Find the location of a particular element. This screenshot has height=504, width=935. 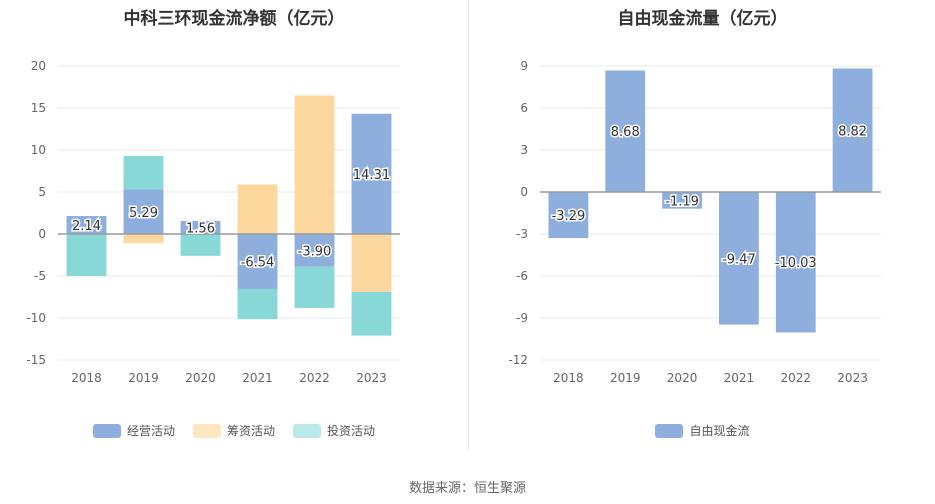

data-label: 2.14 is located at coordinates (86, 226).